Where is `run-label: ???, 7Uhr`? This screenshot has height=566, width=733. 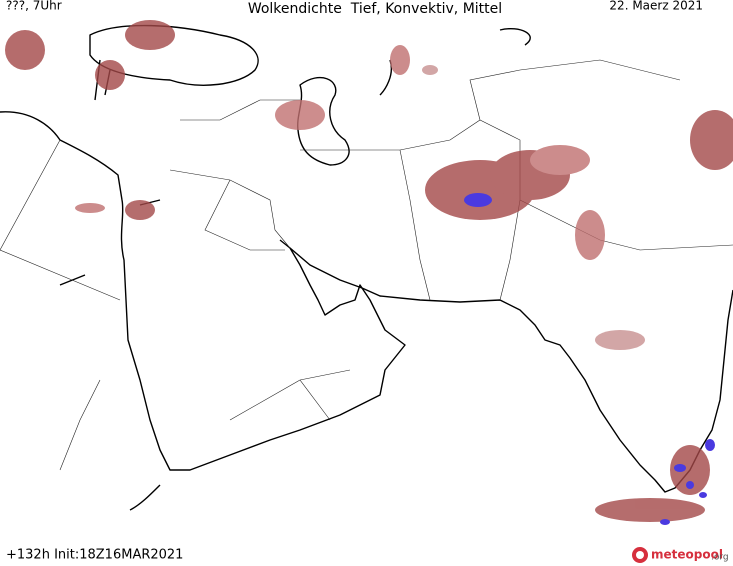 run-label: ???, 7Uhr is located at coordinates (34, 6).